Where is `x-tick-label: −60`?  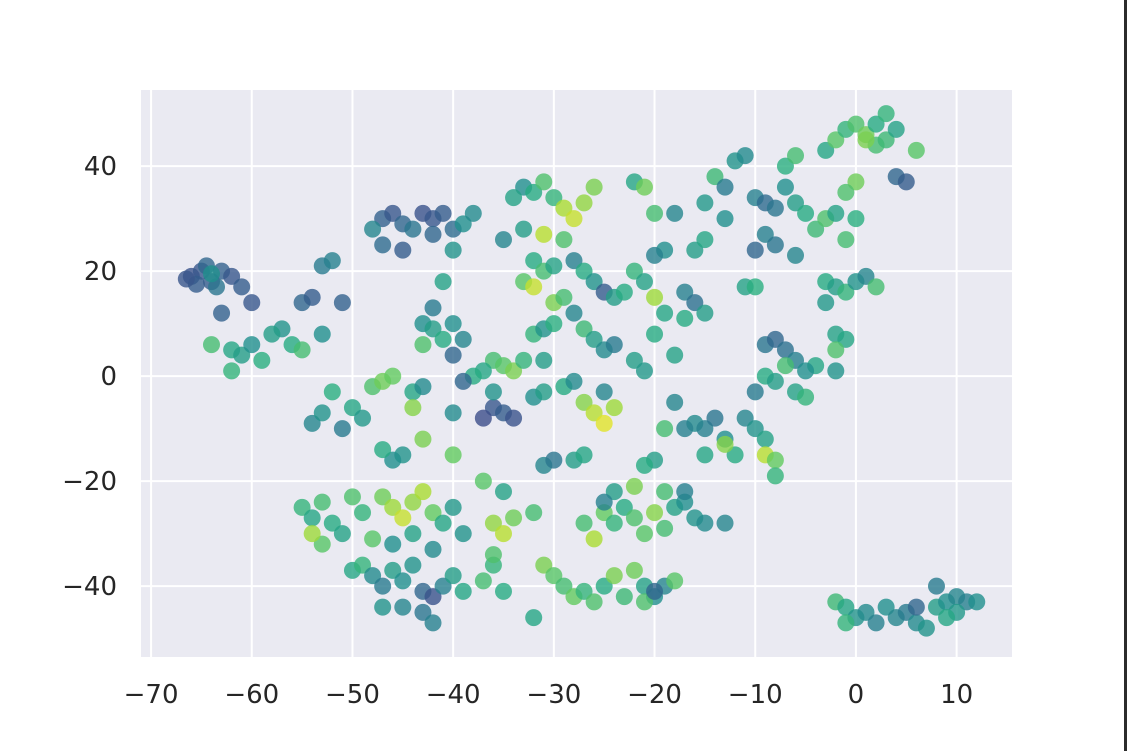
x-tick-label: −60 is located at coordinates (251, 695).